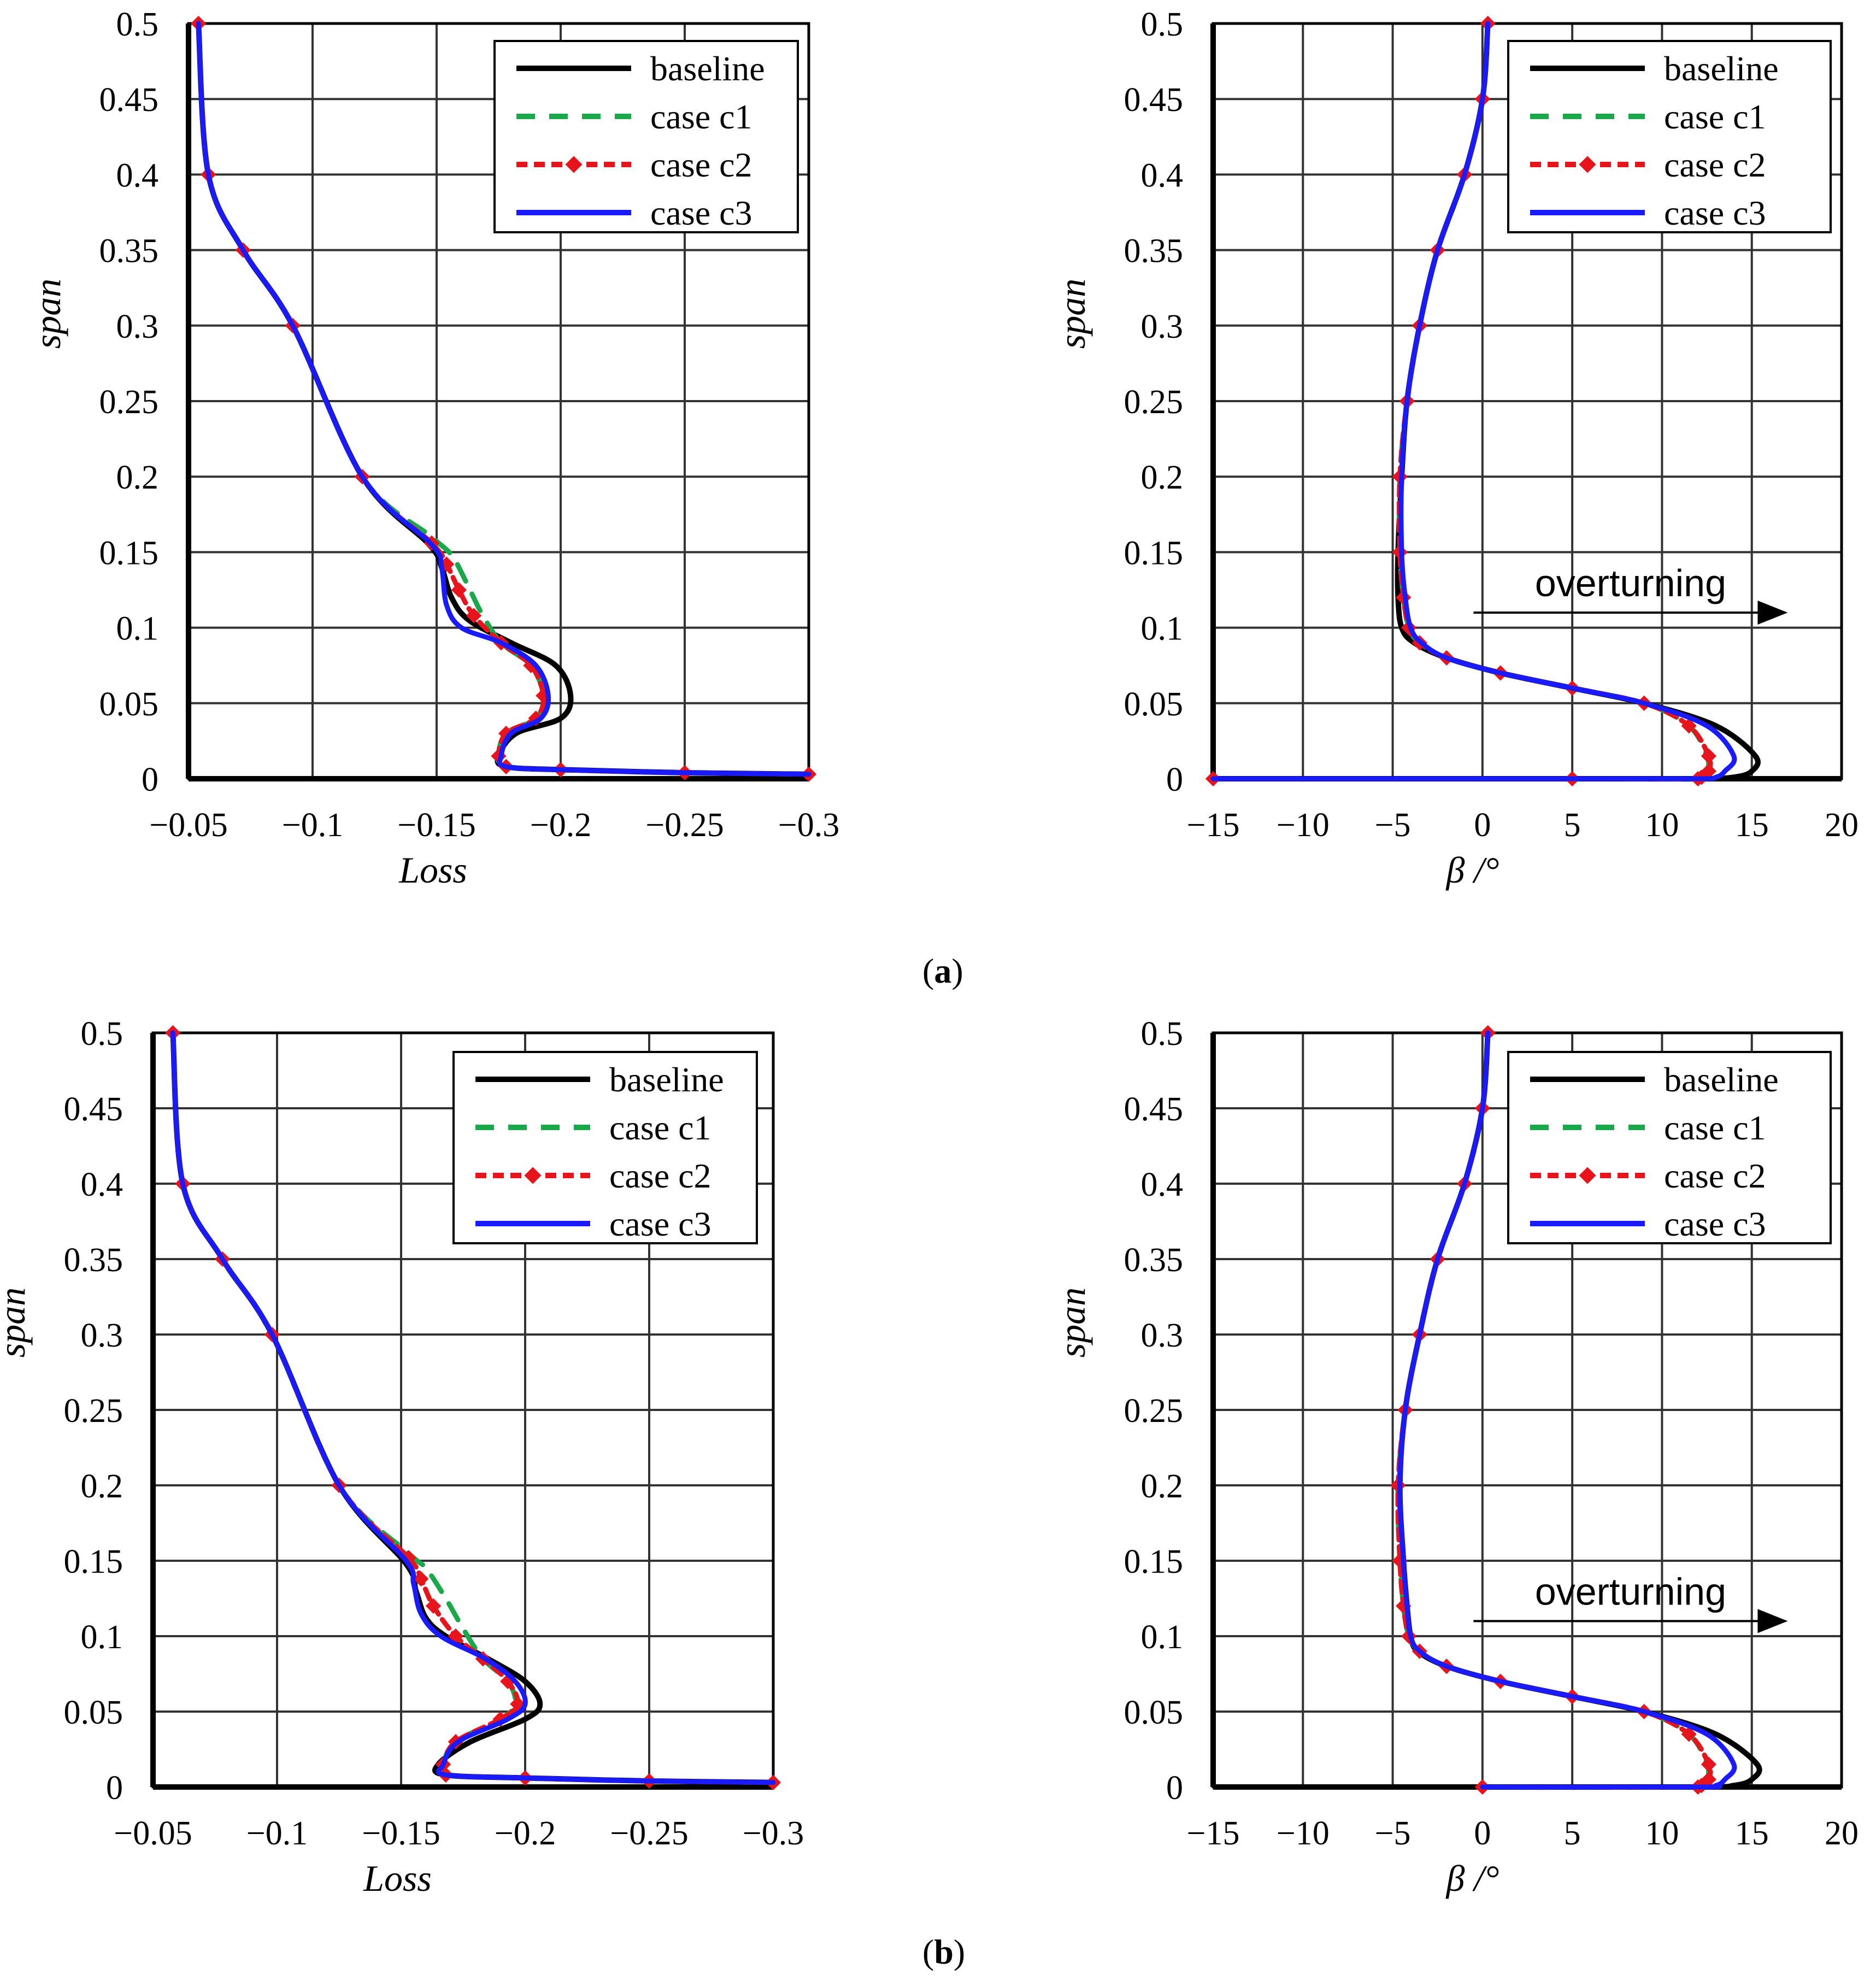 Image resolution: width=1876 pixels, height=1981 pixels. What do you see at coordinates (1393, 825) in the screenshot?
I see `x-tick-label: −5` at bounding box center [1393, 825].